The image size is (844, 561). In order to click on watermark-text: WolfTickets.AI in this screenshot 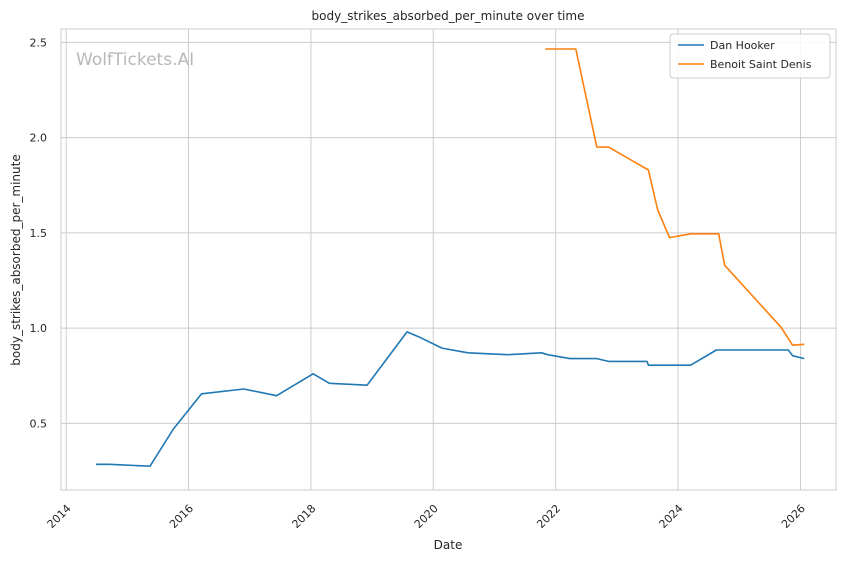, I will do `click(135, 60)`.